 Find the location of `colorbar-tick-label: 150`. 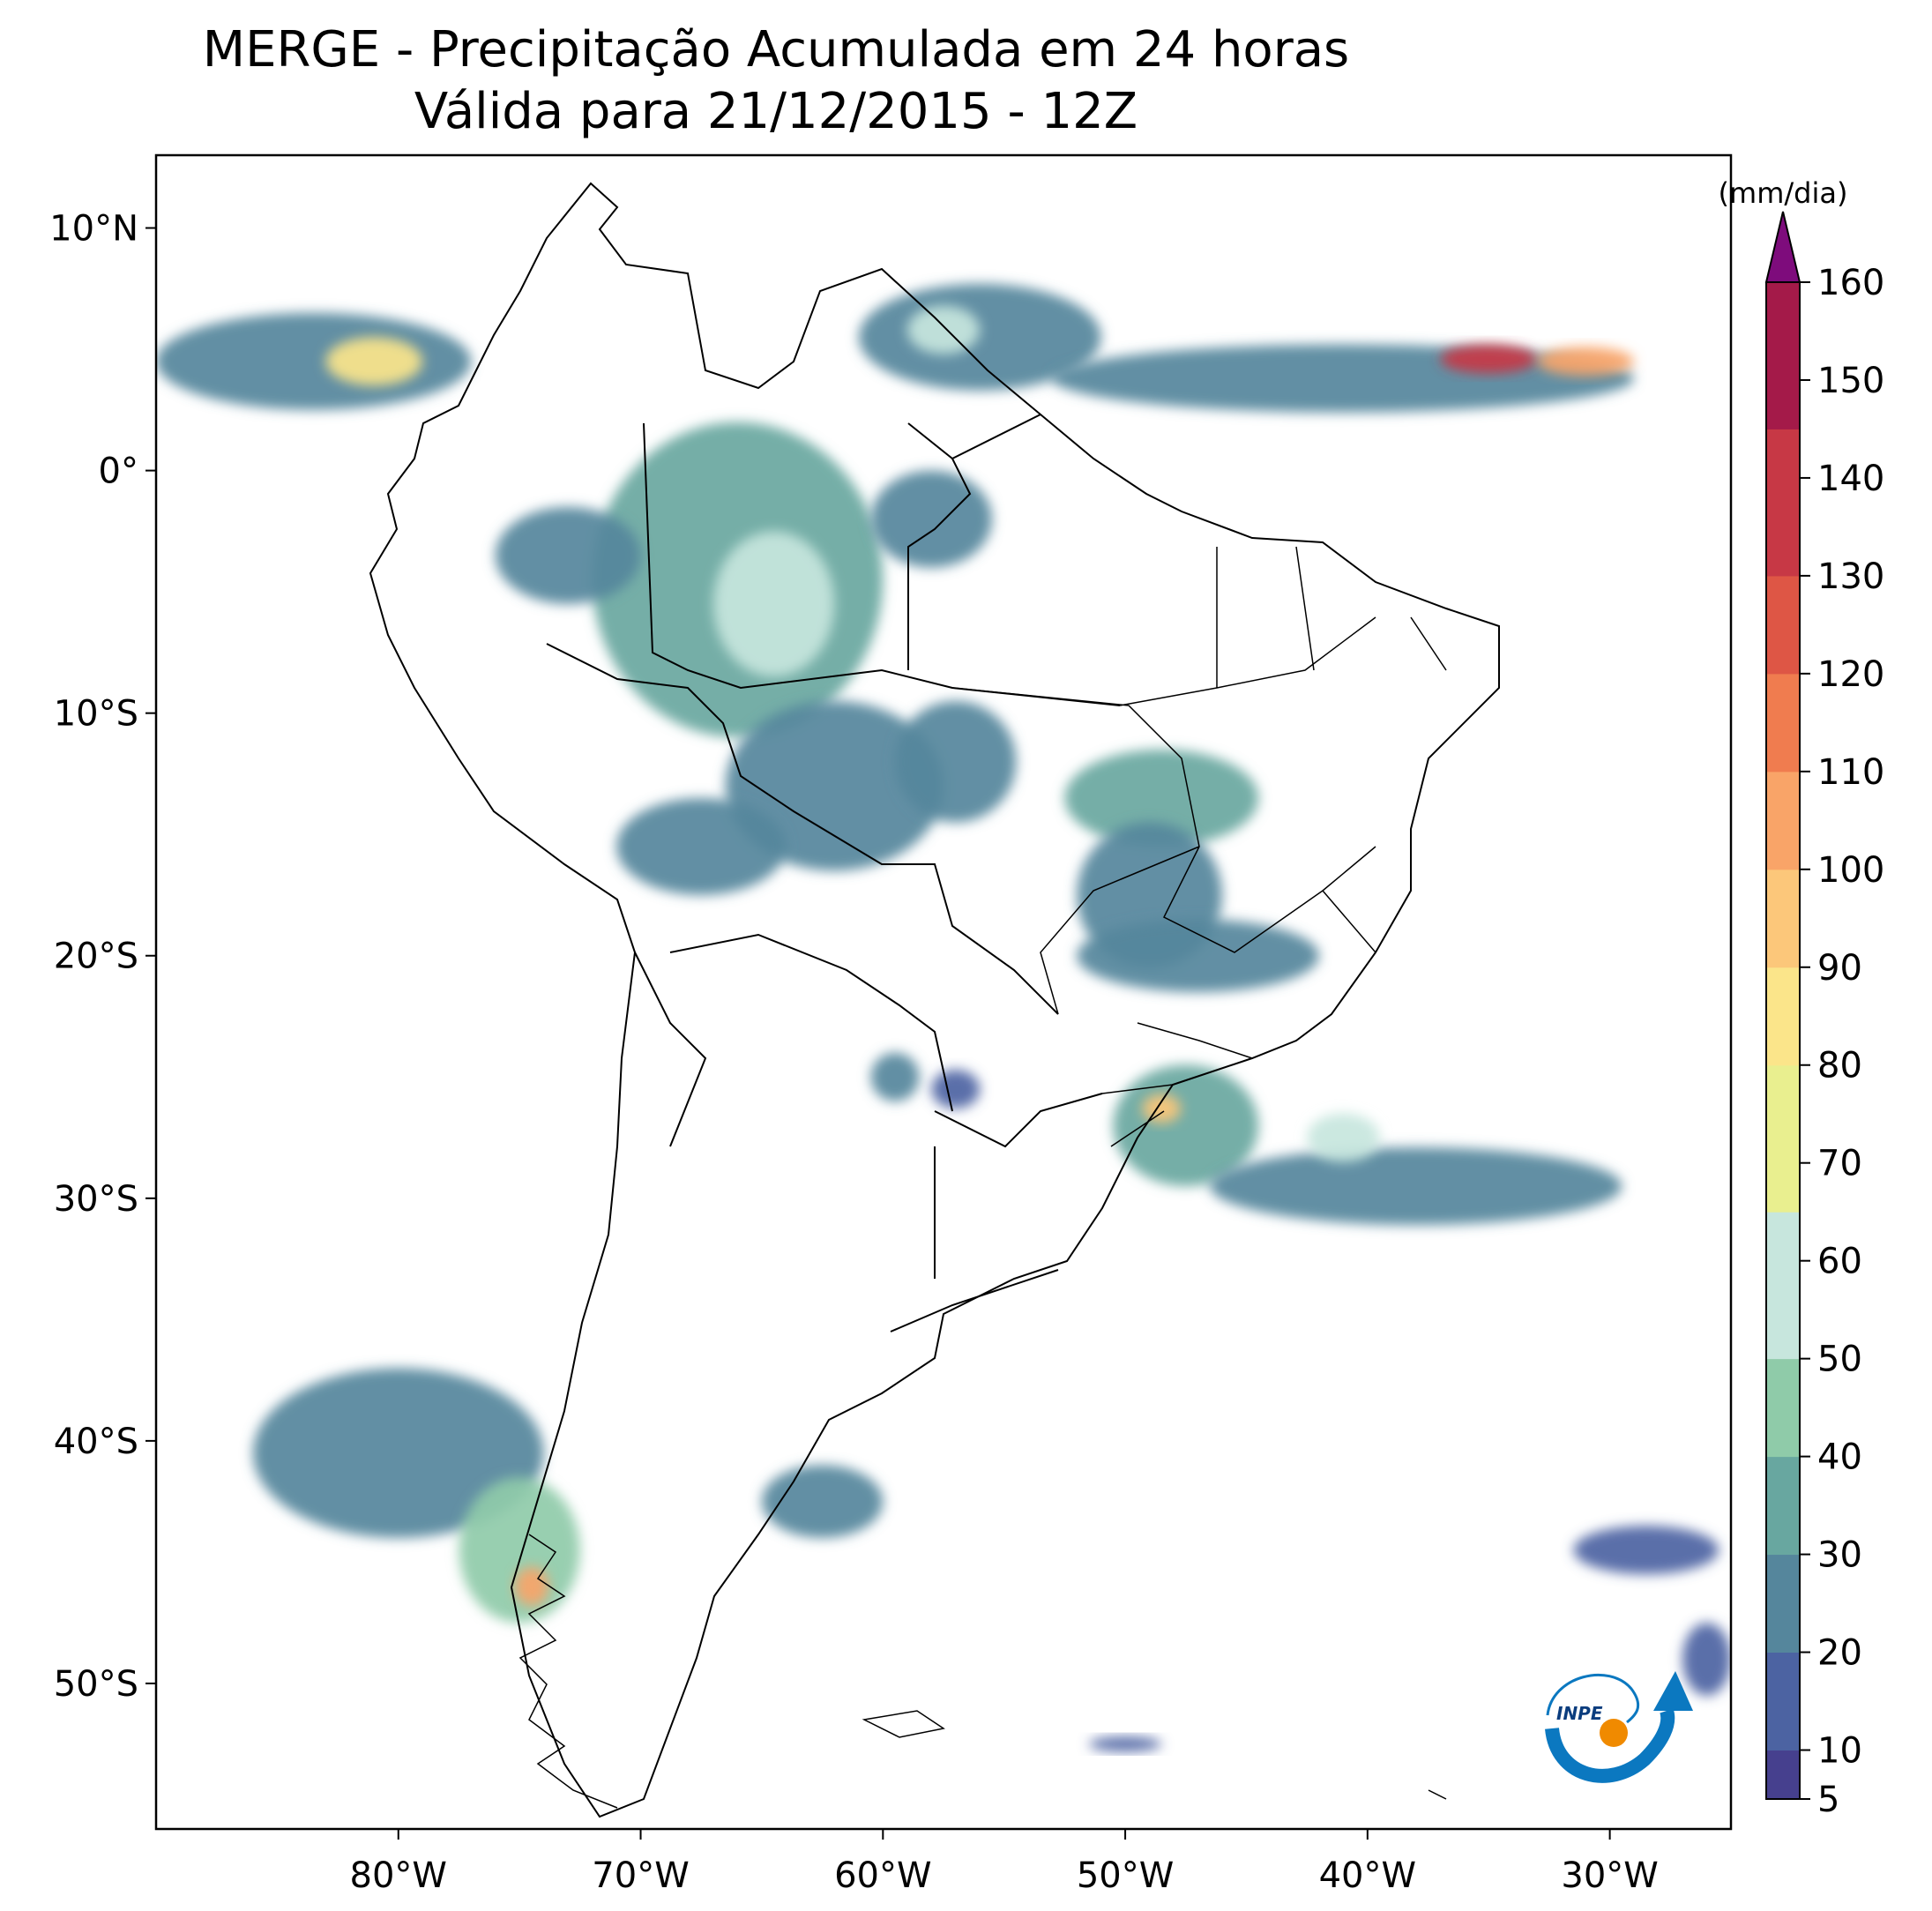

colorbar-tick-label: 150 is located at coordinates (1850, 381).